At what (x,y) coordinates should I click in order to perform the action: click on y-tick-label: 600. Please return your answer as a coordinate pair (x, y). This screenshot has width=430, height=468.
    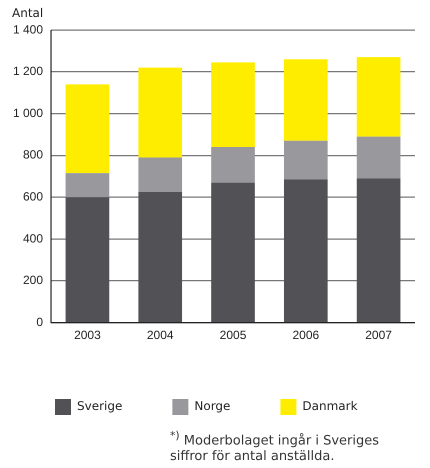
    Looking at the image, I should click on (33, 197).